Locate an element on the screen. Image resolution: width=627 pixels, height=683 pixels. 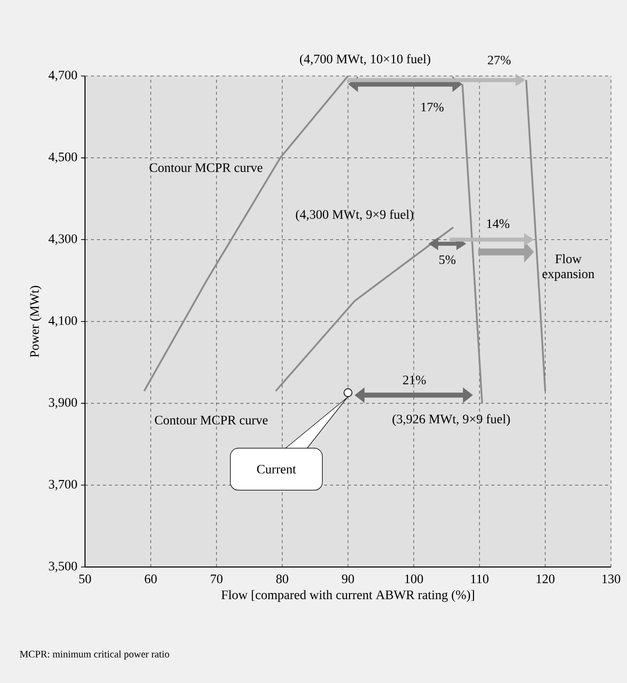
y-tick-label: 4,300 is located at coordinates (63, 239).